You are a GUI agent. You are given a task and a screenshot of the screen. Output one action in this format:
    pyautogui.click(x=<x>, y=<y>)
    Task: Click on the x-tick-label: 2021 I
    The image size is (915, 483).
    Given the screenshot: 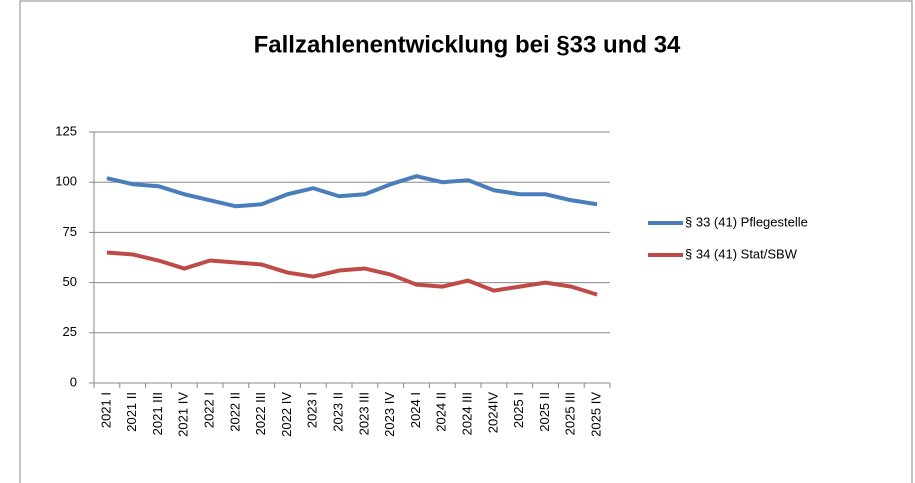 What is the action you would take?
    pyautogui.click(x=105, y=410)
    